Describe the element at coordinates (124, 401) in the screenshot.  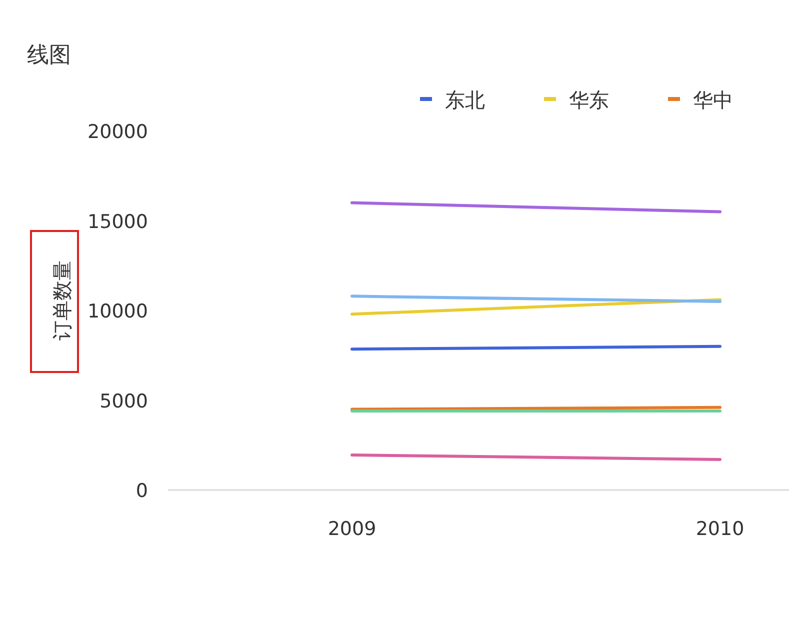
I see `y-tick-label: 5000` at that location.